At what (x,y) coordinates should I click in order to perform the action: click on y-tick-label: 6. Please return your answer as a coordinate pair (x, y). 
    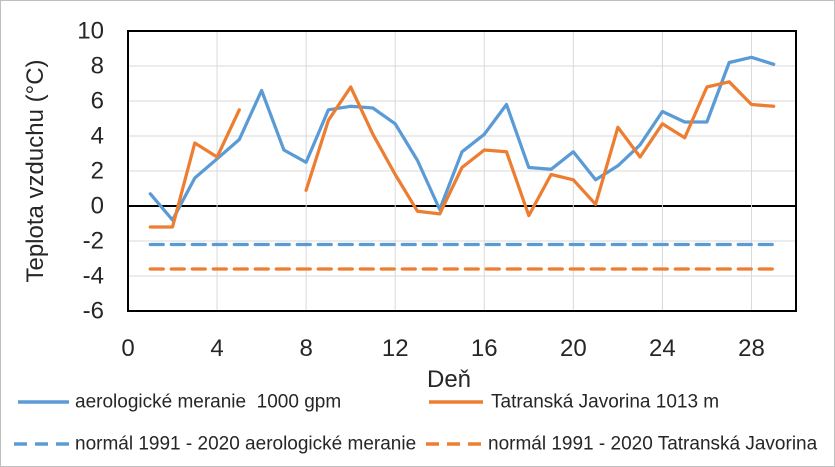
    Looking at the image, I should click on (97, 101).